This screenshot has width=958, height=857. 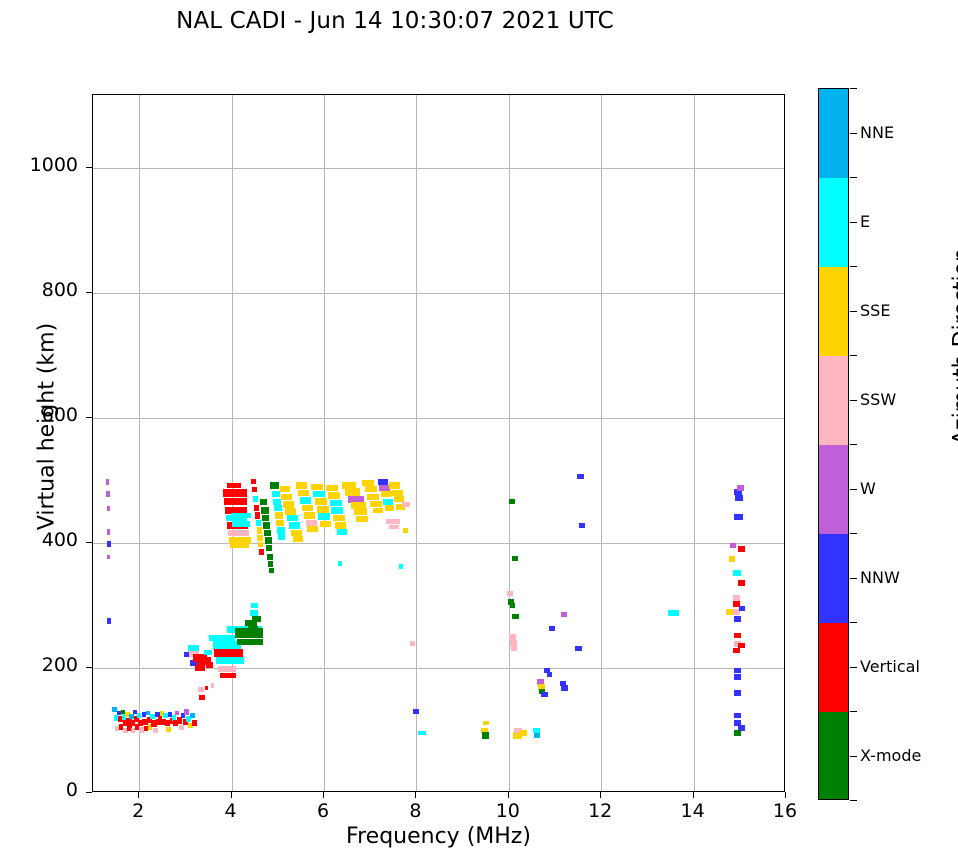 I want to click on y-tick-label: 0, so click(x=71, y=790).